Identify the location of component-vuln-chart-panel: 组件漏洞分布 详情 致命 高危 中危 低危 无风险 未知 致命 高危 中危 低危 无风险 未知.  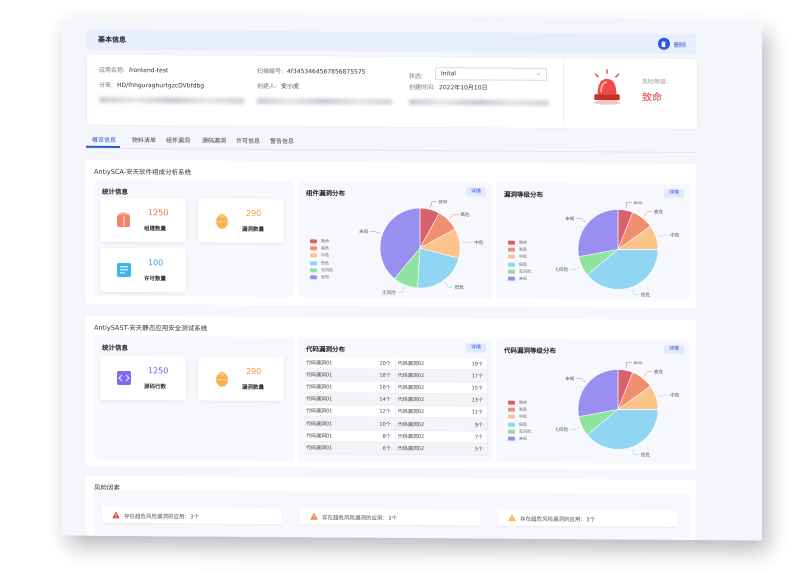
(395, 240).